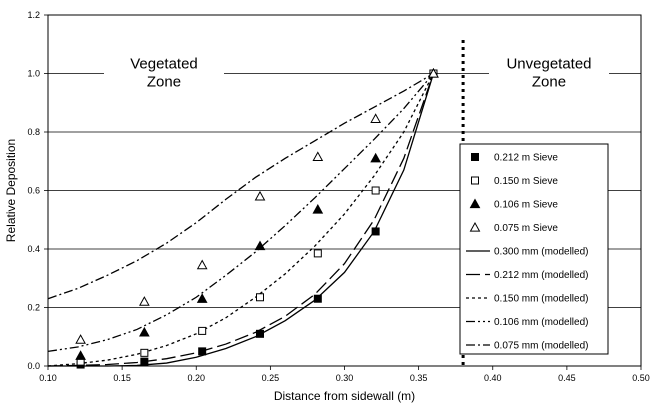 The width and height of the screenshot is (654, 408). What do you see at coordinates (11, 190) in the screenshot?
I see `y-axis-label: Relative Deposition` at bounding box center [11, 190].